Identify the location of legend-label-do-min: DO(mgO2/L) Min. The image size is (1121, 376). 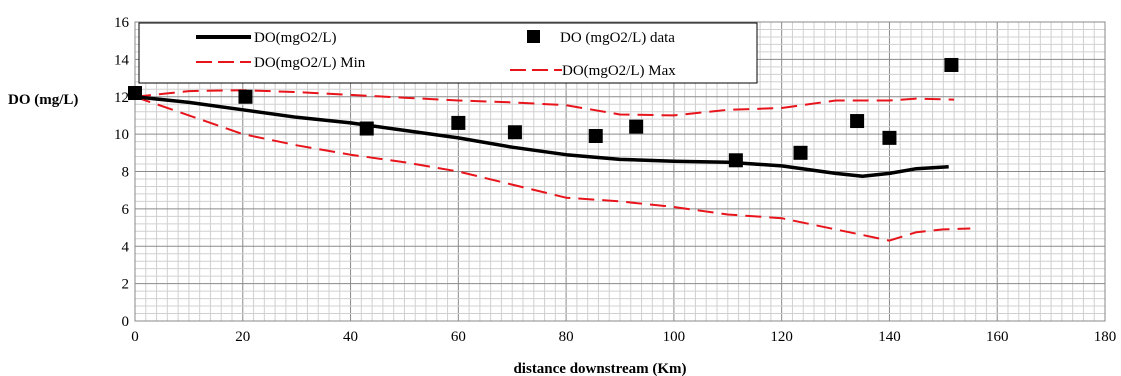
(310, 63).